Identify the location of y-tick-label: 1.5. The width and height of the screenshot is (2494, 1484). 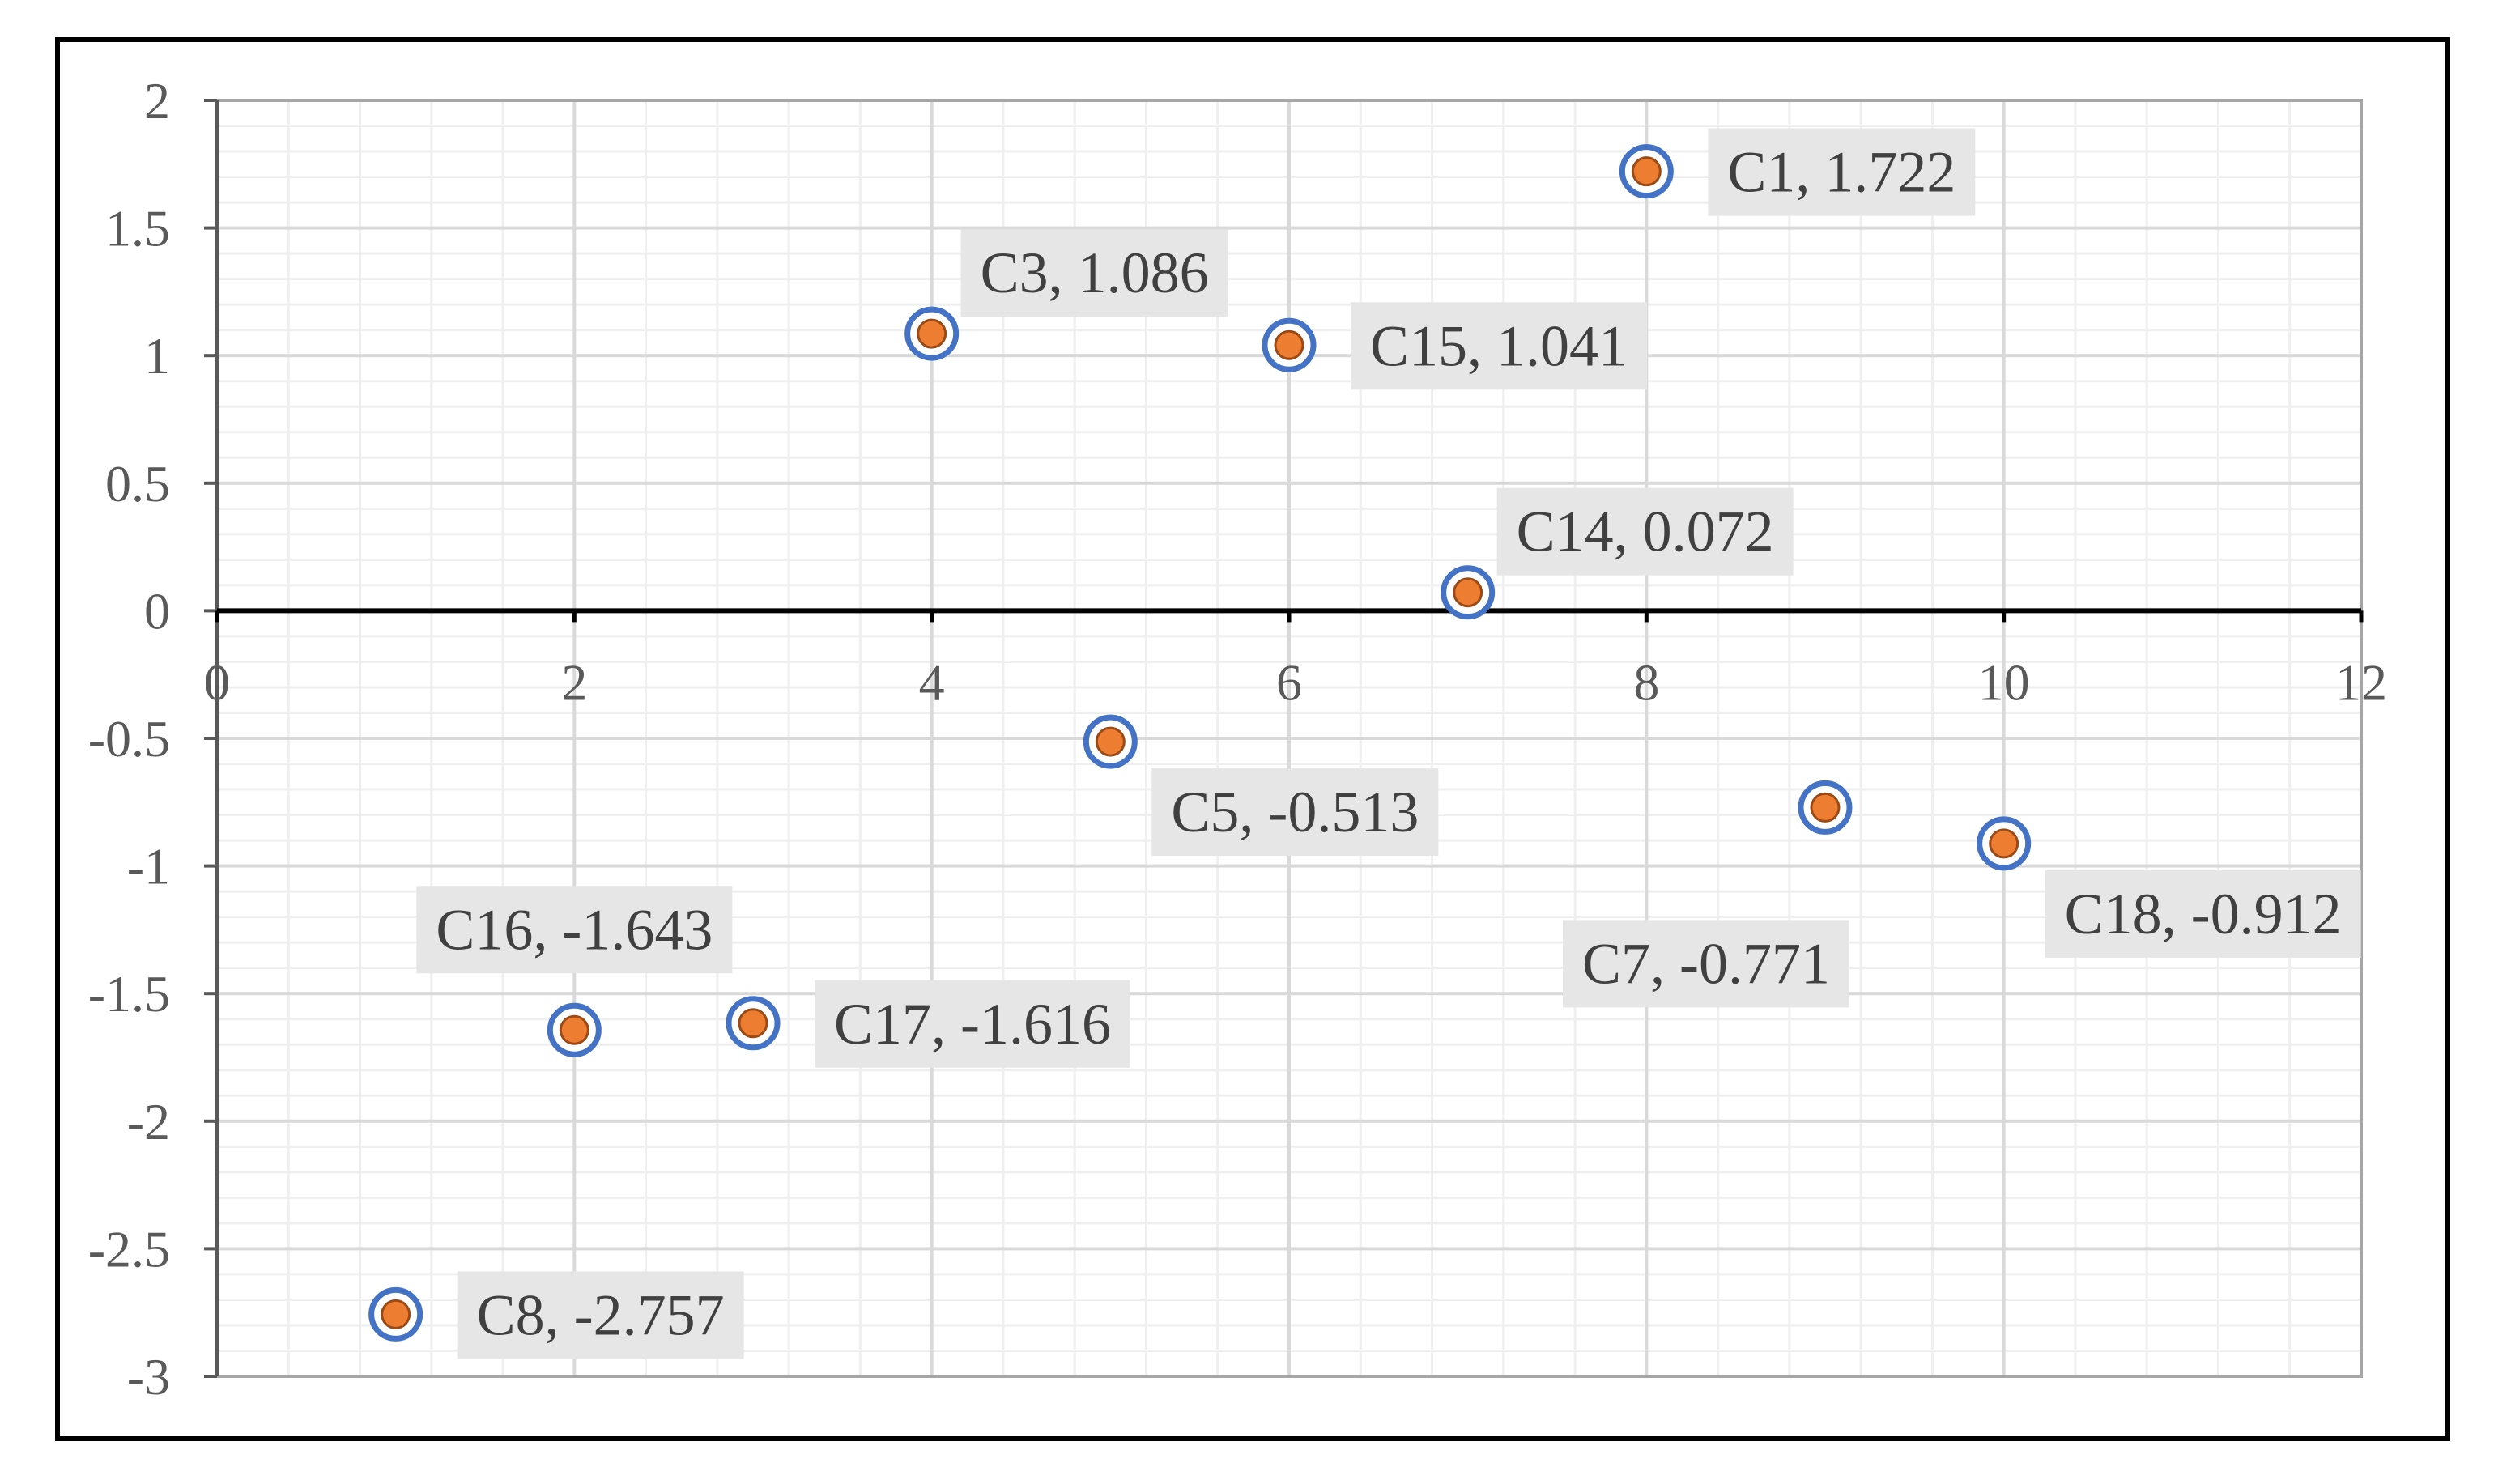
(137, 228).